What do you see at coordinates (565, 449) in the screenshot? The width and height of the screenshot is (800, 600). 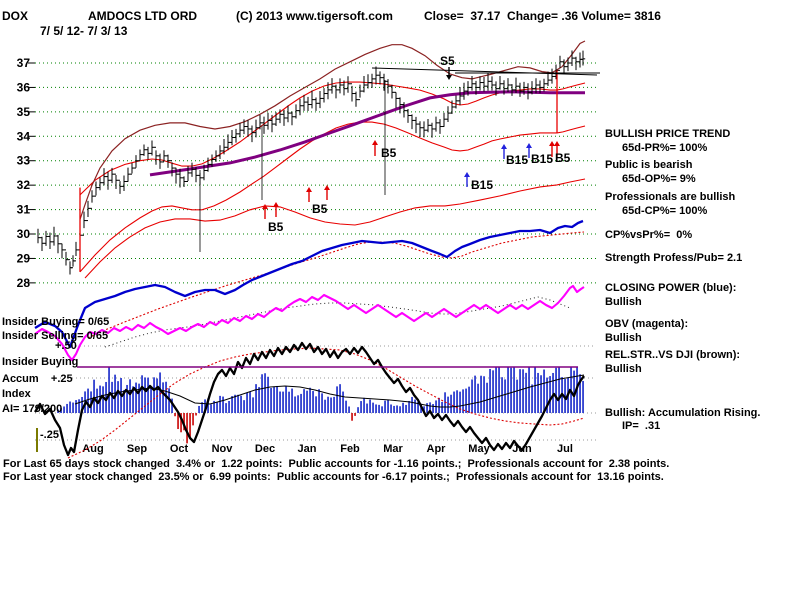 I see `month-label: Jul` at bounding box center [565, 449].